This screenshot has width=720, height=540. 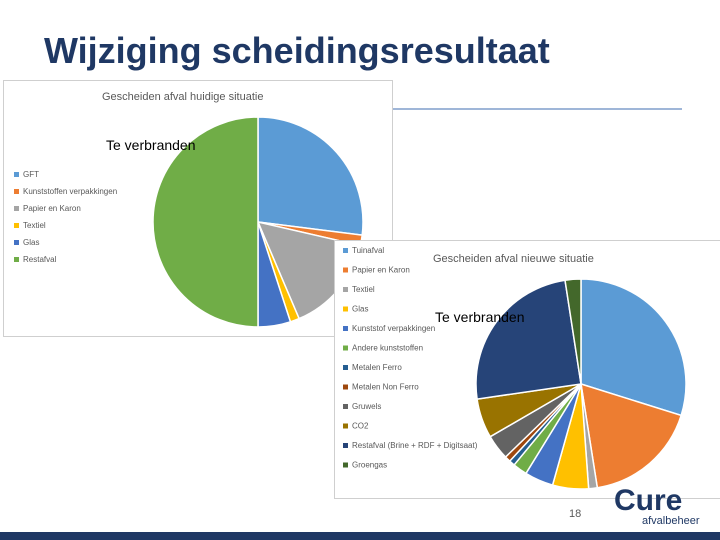 I want to click on legend-swatch-restafval, so click(x=16, y=259).